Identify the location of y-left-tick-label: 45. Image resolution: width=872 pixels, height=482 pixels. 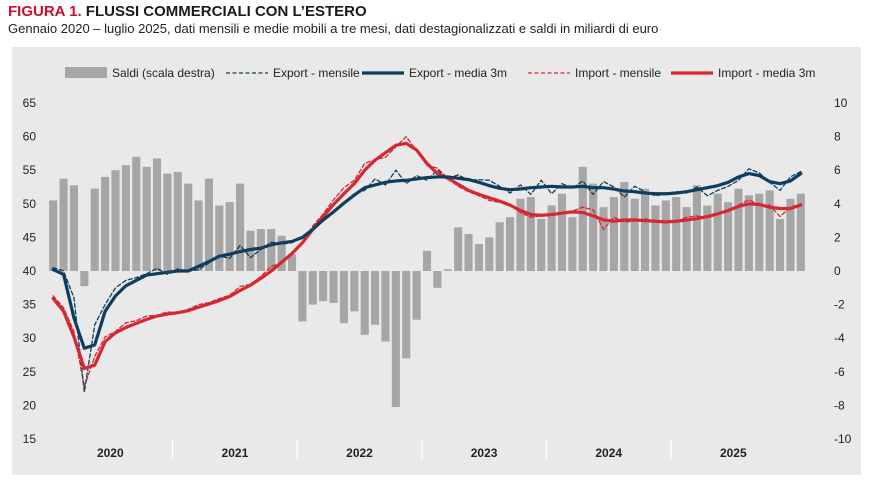
(30, 237).